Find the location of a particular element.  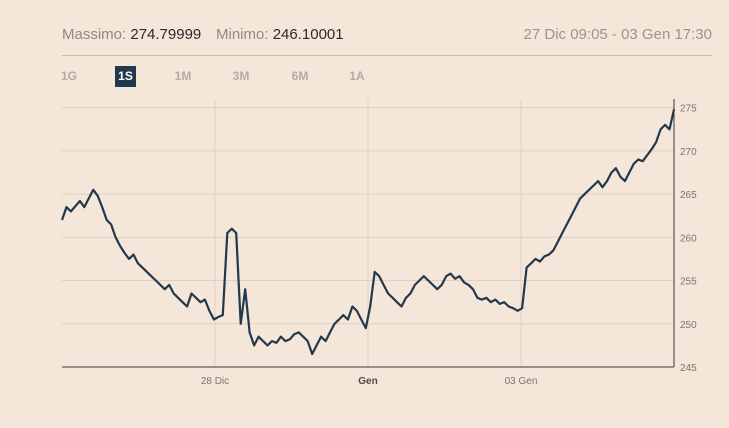

min-value: 246.10001 is located at coordinates (308, 34).